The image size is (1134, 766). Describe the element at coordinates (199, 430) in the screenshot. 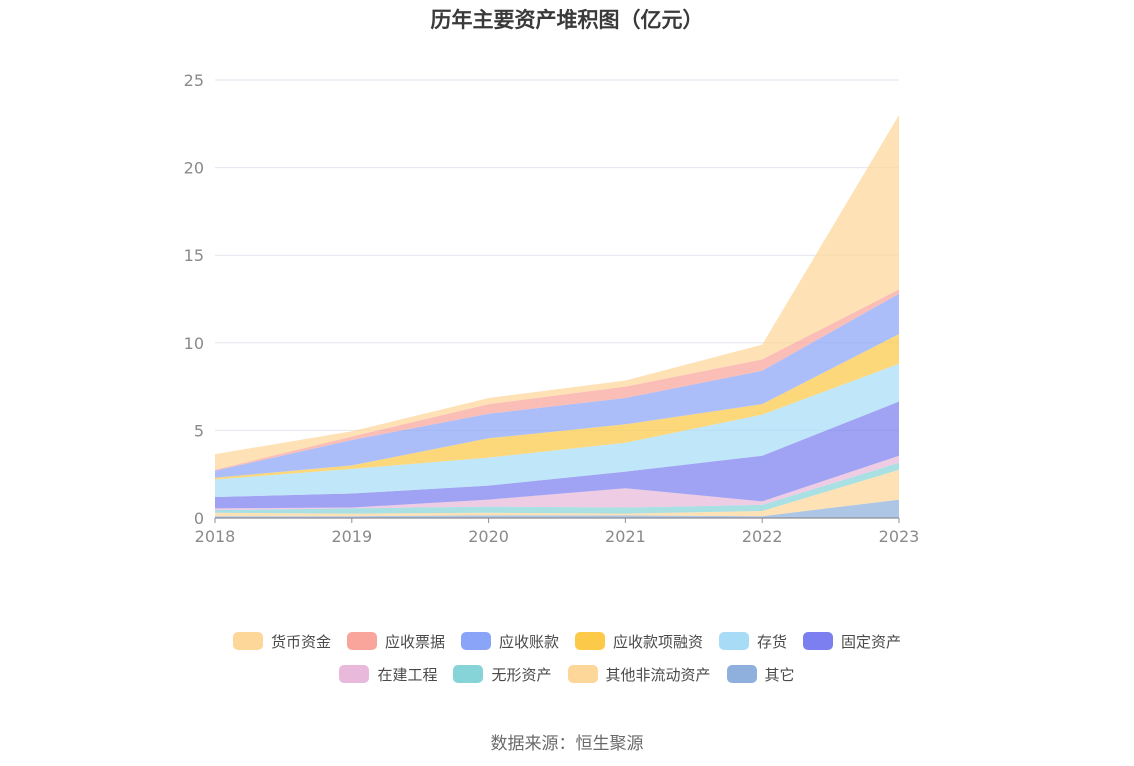

I see `y-tick-label: 5` at that location.